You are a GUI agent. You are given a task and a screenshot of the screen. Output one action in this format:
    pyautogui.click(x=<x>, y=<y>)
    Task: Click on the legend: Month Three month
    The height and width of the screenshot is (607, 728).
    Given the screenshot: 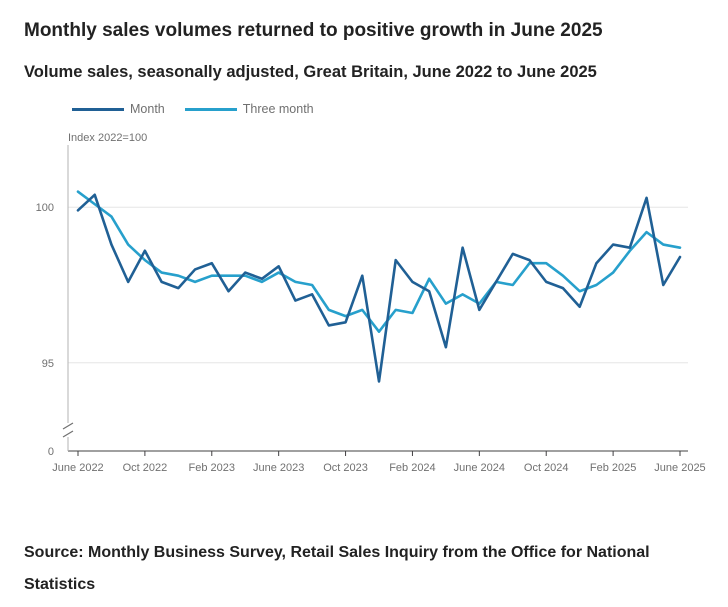 What is the action you would take?
    pyautogui.click(x=203, y=109)
    